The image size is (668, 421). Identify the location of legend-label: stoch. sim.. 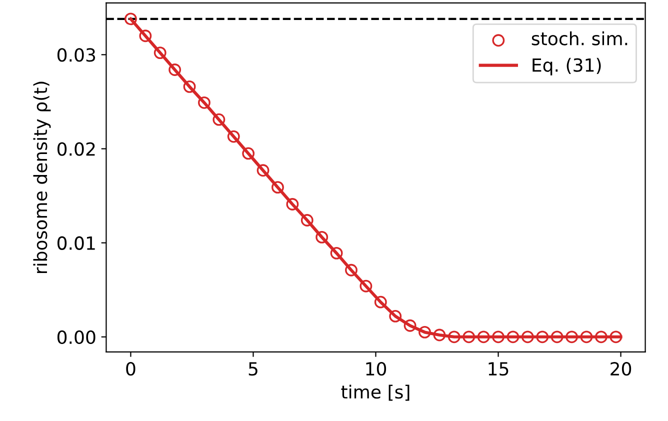
(580, 38).